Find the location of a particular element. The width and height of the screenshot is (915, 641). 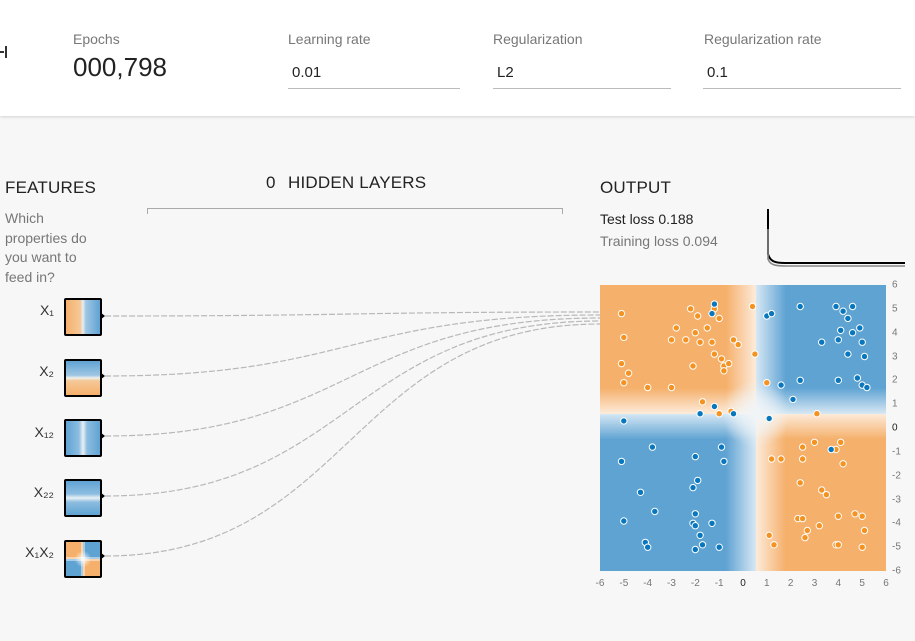

y-tick-label: -1 is located at coordinates (896, 452).